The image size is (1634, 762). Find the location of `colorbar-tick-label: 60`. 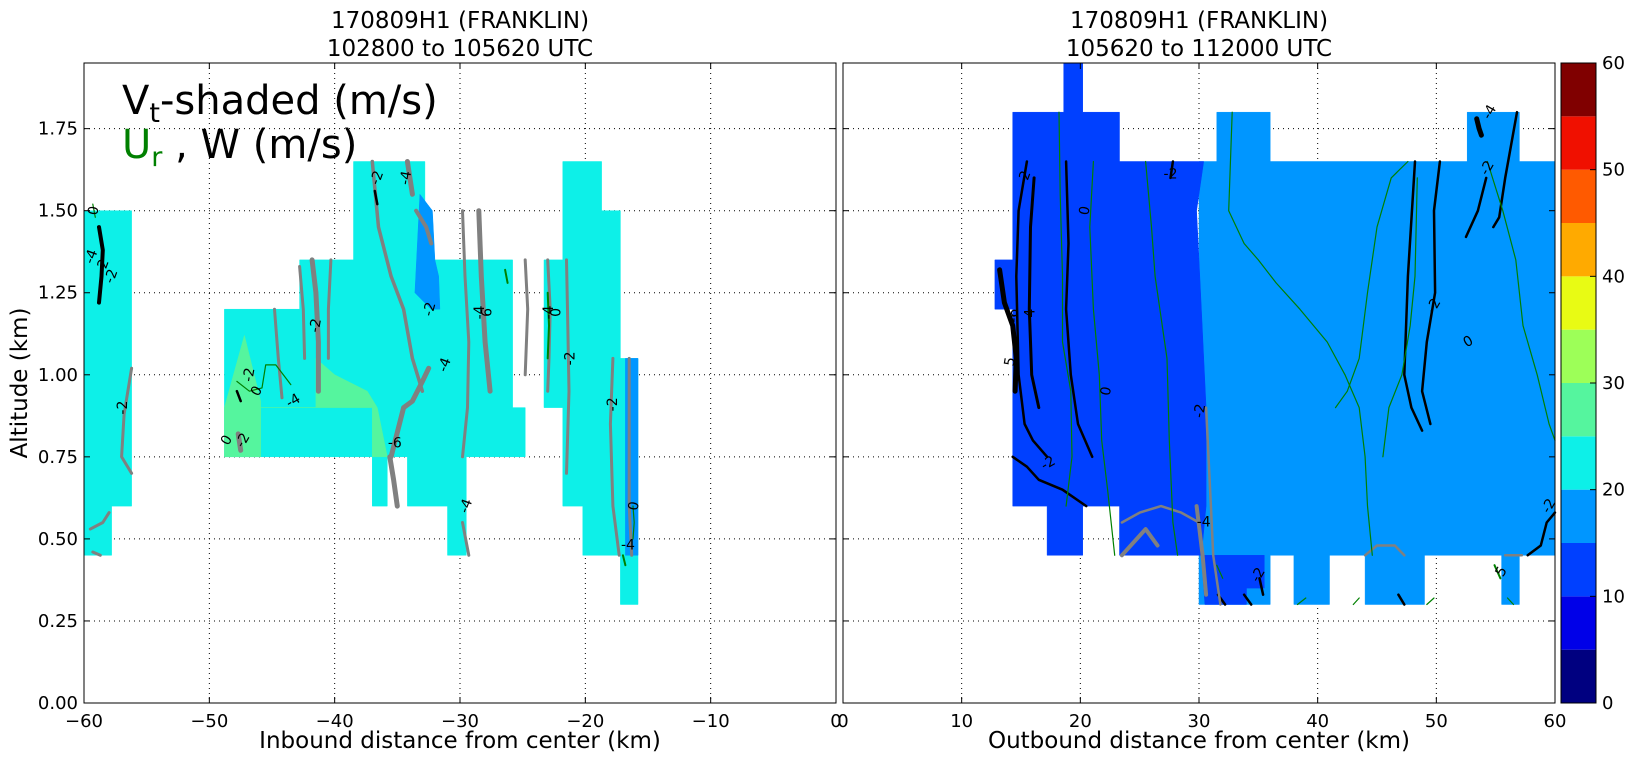

colorbar-tick-label: 60 is located at coordinates (1613, 63).